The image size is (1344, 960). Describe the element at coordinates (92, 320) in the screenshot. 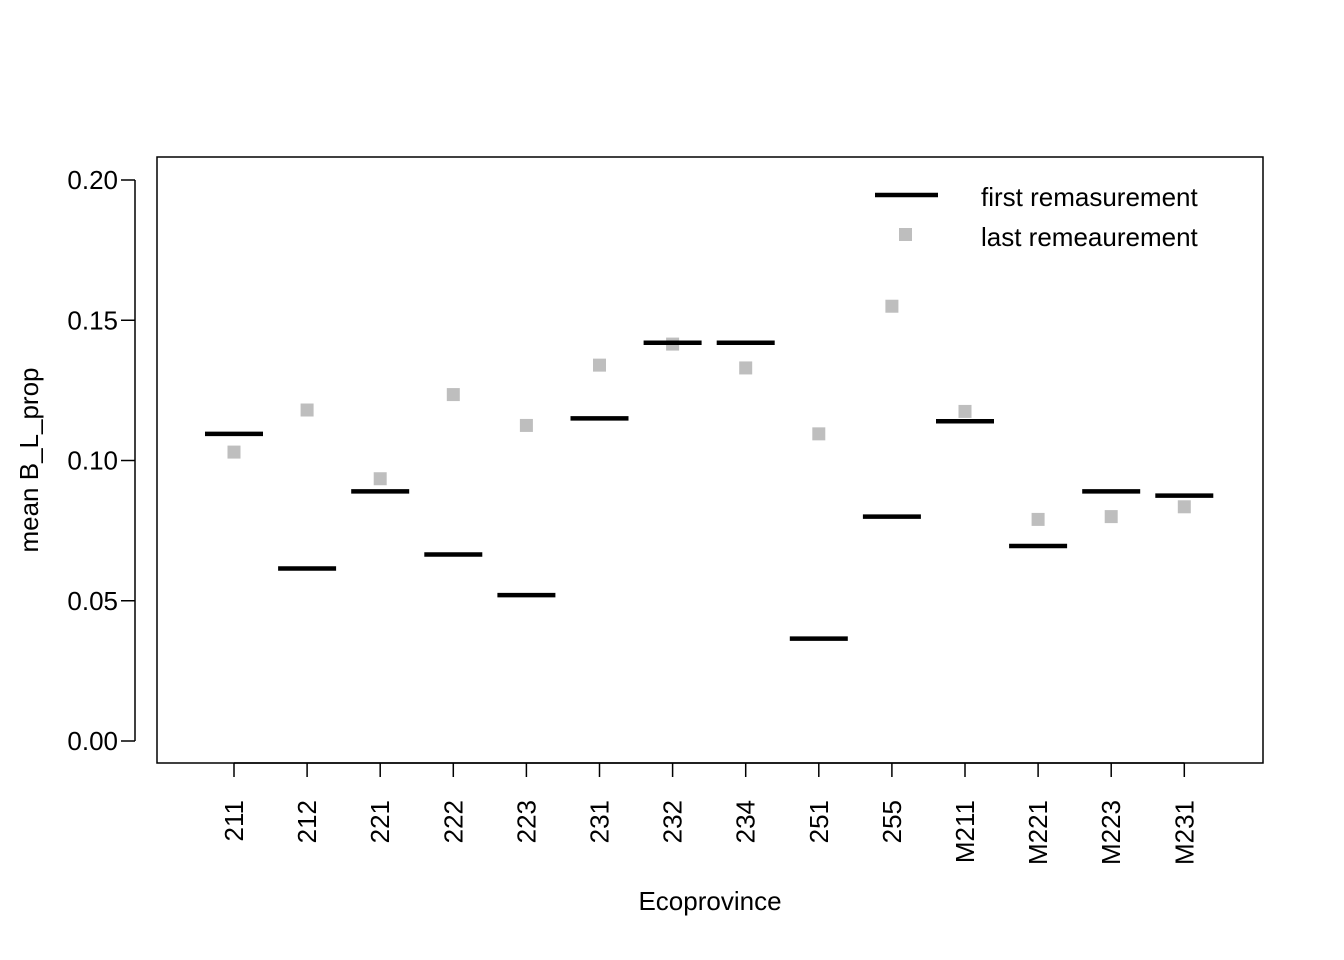

I see `y-tick-label: 0.15` at that location.